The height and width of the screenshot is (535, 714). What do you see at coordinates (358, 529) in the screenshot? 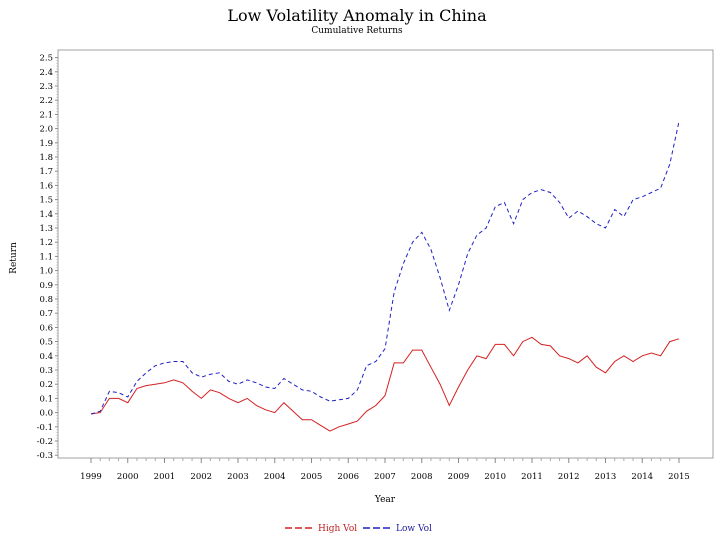
I see `legend: High Vol Low Vol` at bounding box center [358, 529].